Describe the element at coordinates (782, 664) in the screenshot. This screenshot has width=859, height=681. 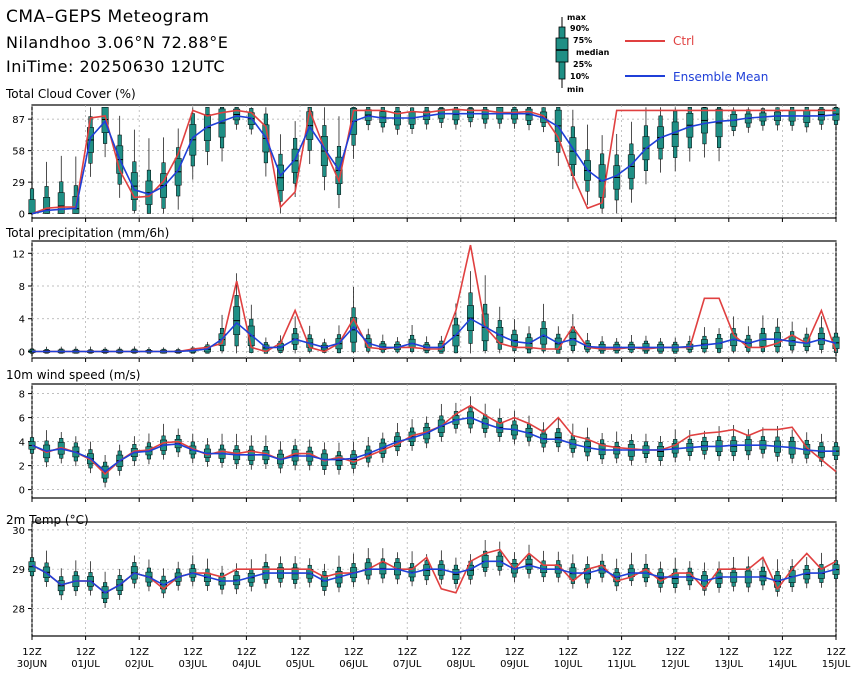
I see `x-tick-date: 14JUL` at that location.